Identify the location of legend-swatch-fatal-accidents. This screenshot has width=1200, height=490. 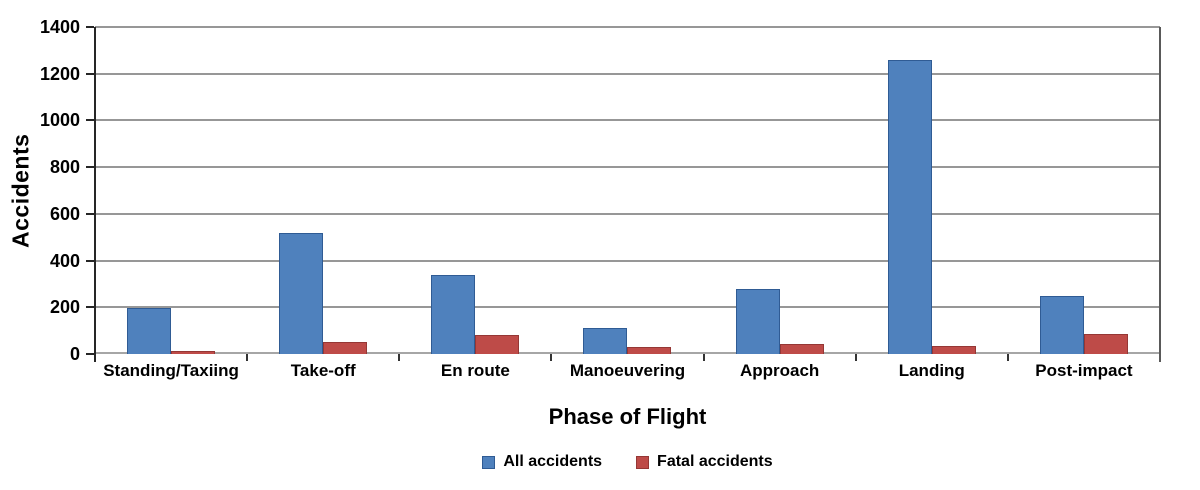
(643, 462).